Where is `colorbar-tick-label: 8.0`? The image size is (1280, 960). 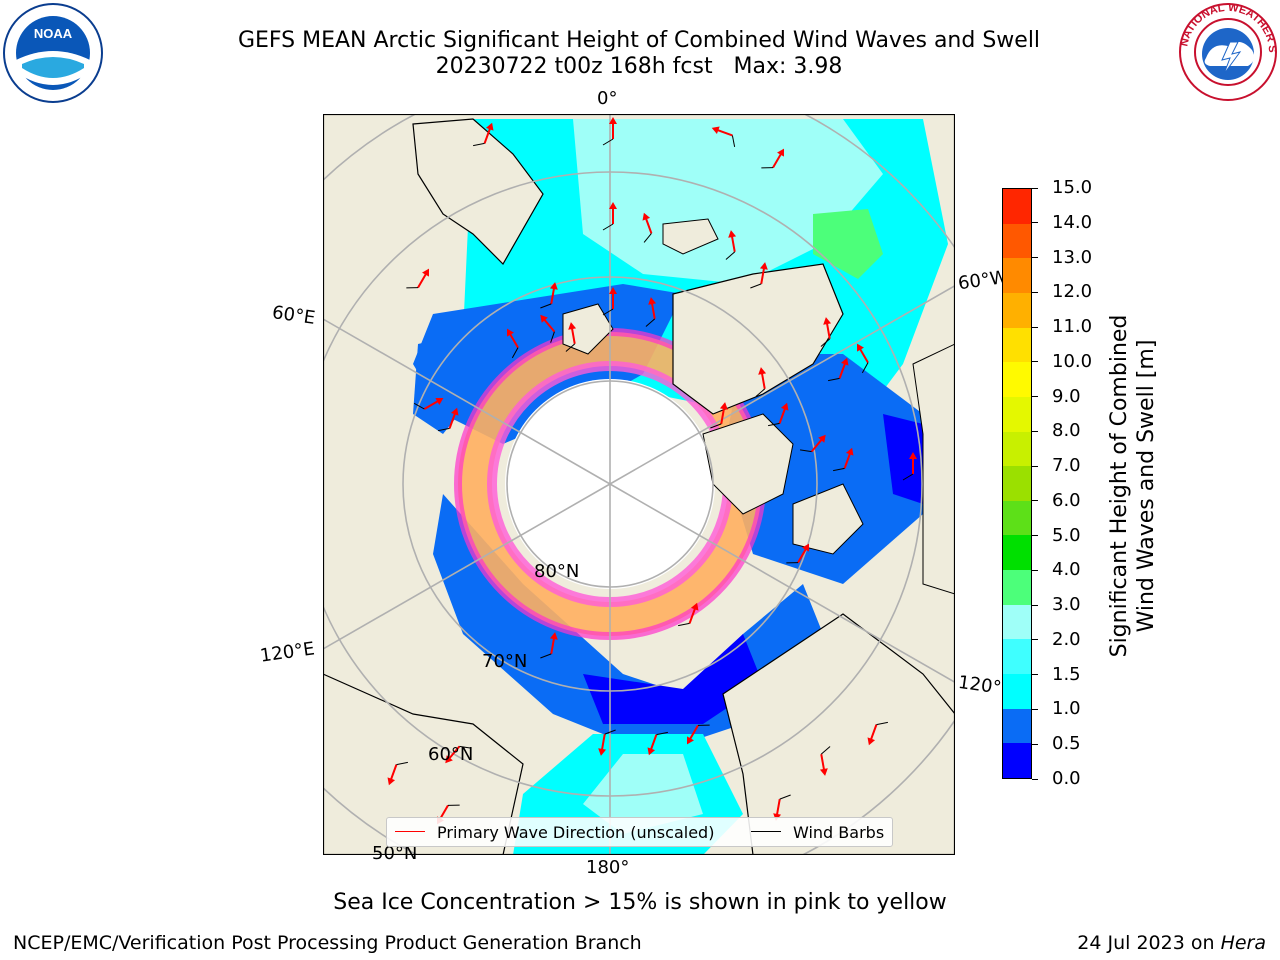
colorbar-tick-label: 8.0 is located at coordinates (1066, 431).